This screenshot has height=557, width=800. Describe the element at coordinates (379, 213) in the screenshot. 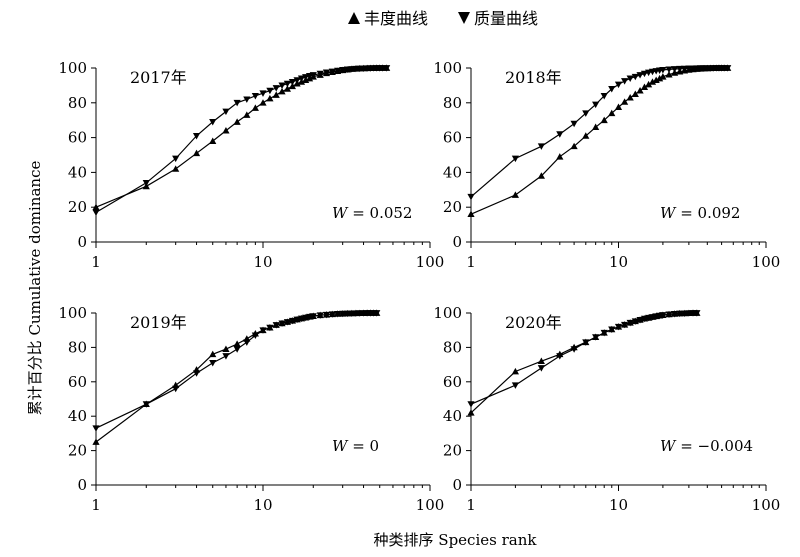

I see `w-statistic-value: = 0.052` at that location.